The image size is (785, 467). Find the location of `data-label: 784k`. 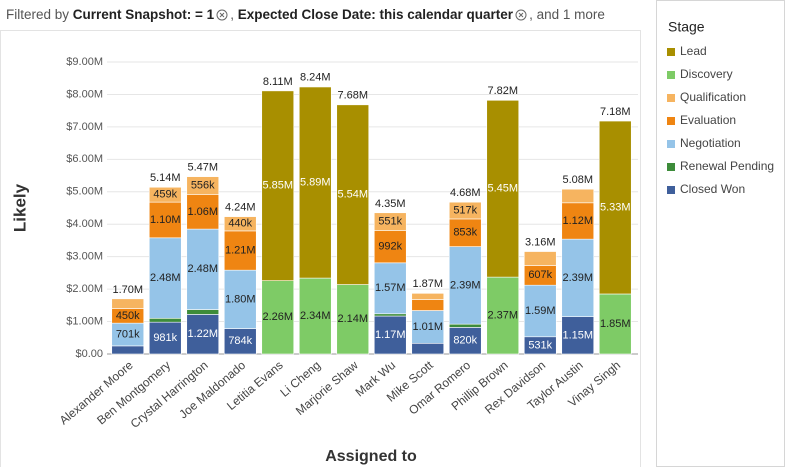

data-label: 784k is located at coordinates (240, 341).